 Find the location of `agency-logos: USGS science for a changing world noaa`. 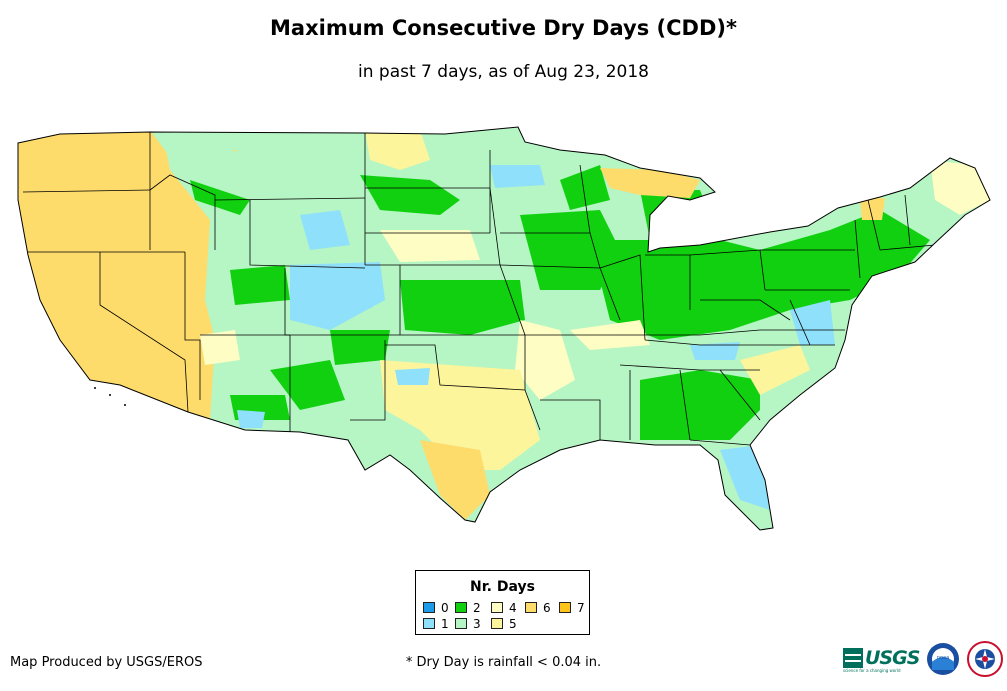

agency-logos: USGS science for a changing world noaa is located at coordinates (923, 660).